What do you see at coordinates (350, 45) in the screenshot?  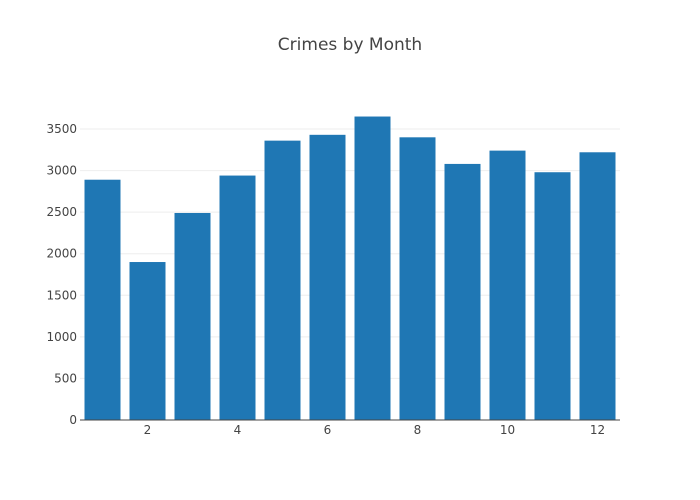 I see `chart-title: Crimes by Month` at bounding box center [350, 45].